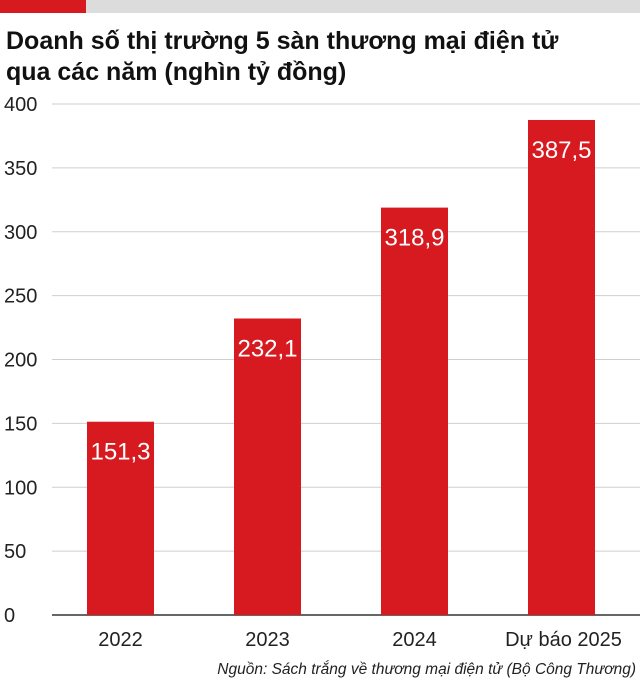 This screenshot has height=690, width=640. Describe the element at coordinates (20, 233) in the screenshot. I see `y-tick-label: 300` at that location.